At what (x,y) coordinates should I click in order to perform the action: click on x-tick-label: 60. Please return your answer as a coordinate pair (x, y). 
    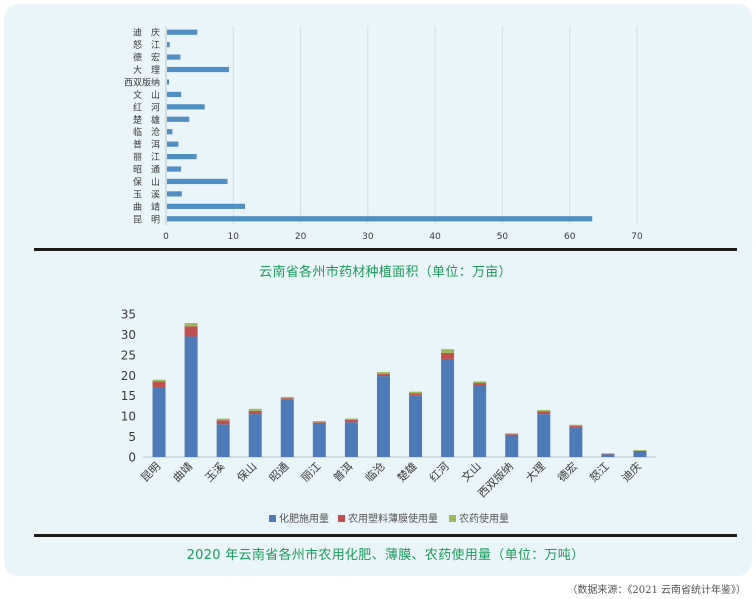
    Looking at the image, I should click on (570, 237).